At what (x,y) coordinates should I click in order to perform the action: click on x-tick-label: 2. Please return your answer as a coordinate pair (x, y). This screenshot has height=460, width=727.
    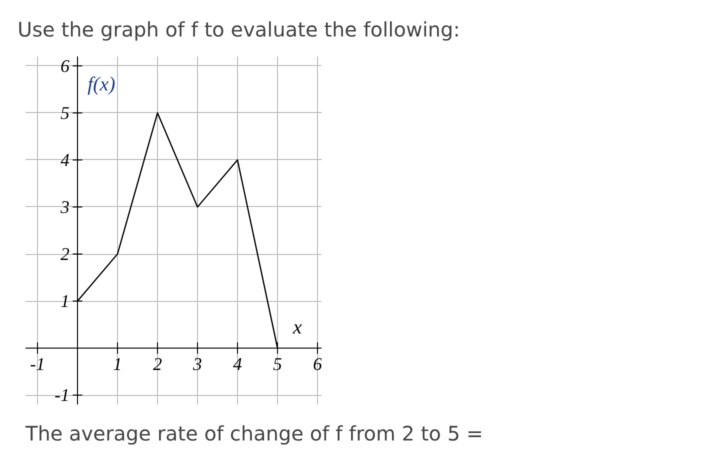
    Looking at the image, I should click on (157, 364).